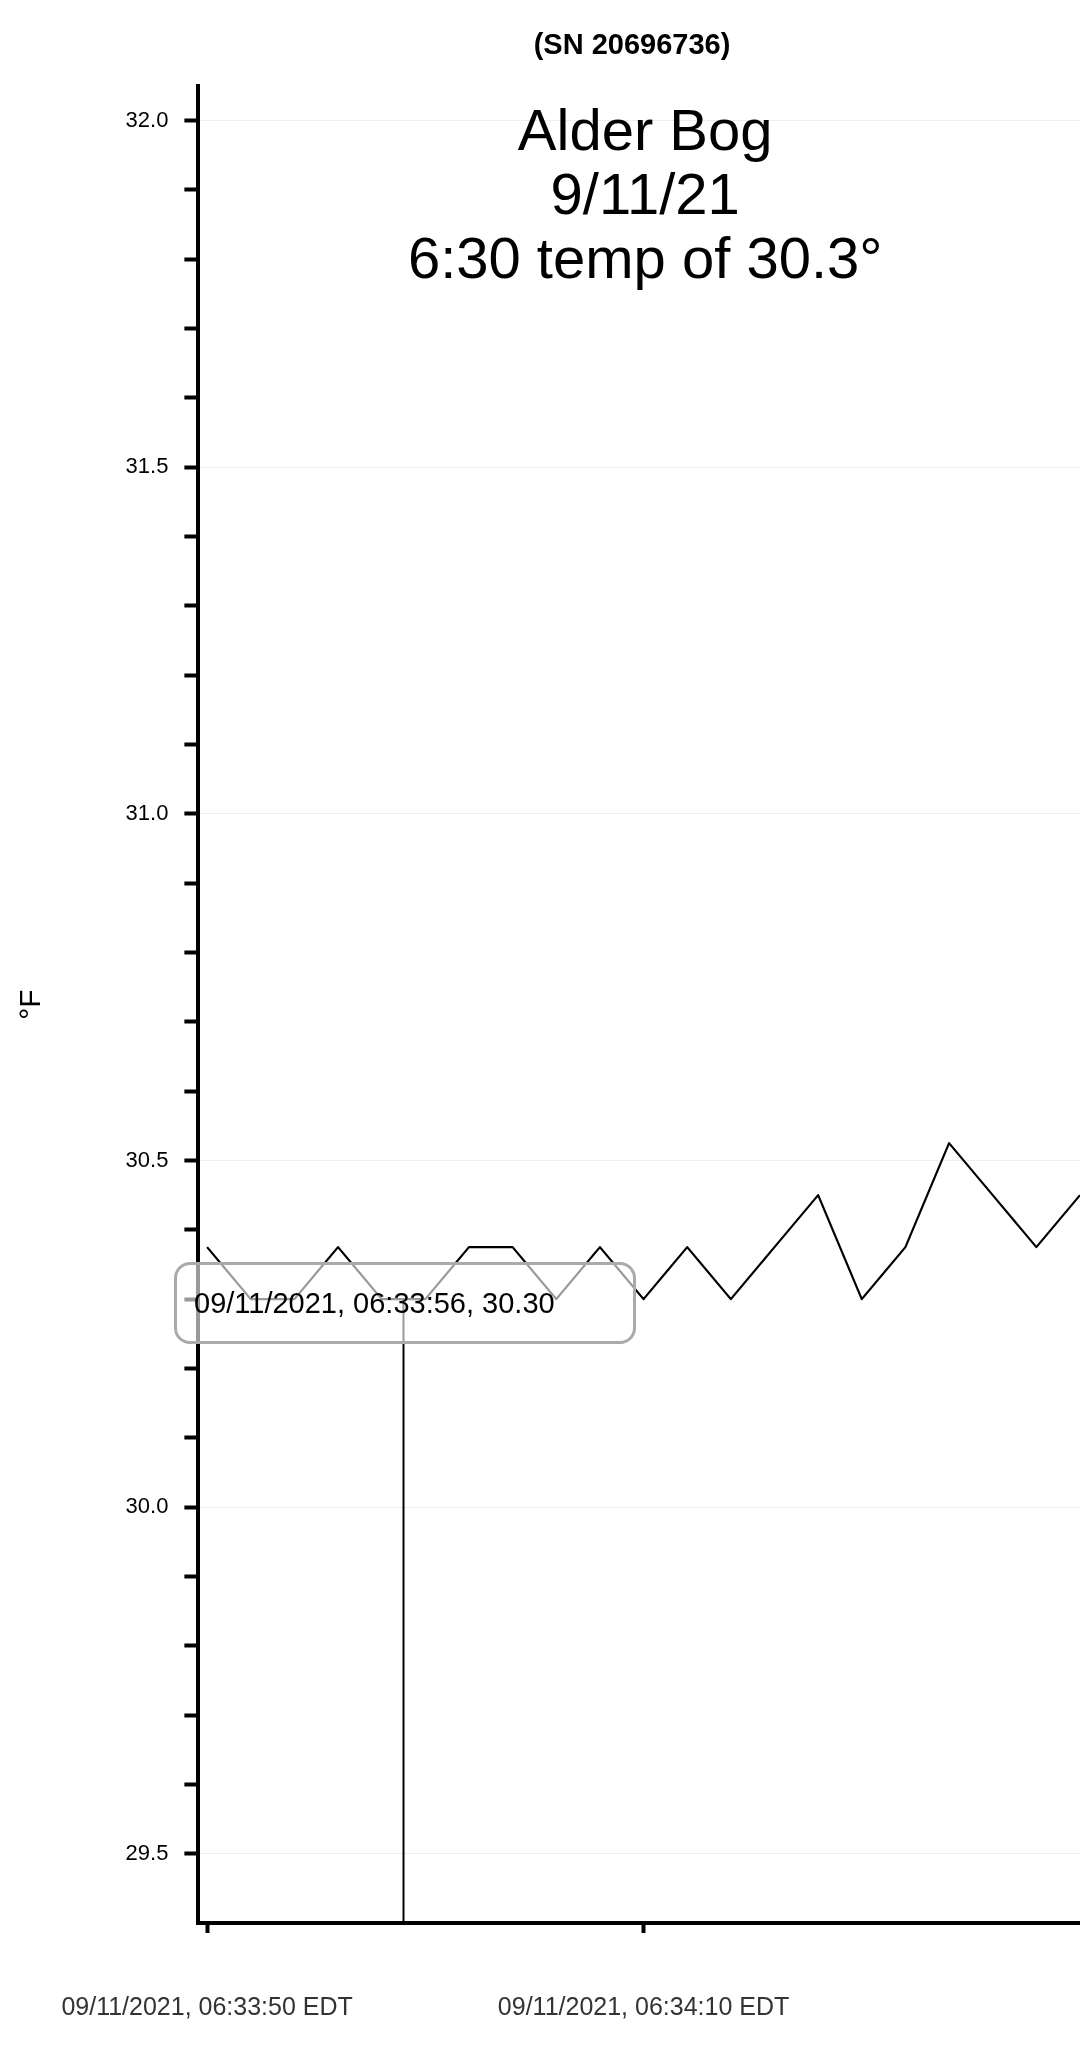  I want to click on y-tick-label: 32.0, so click(147, 119).